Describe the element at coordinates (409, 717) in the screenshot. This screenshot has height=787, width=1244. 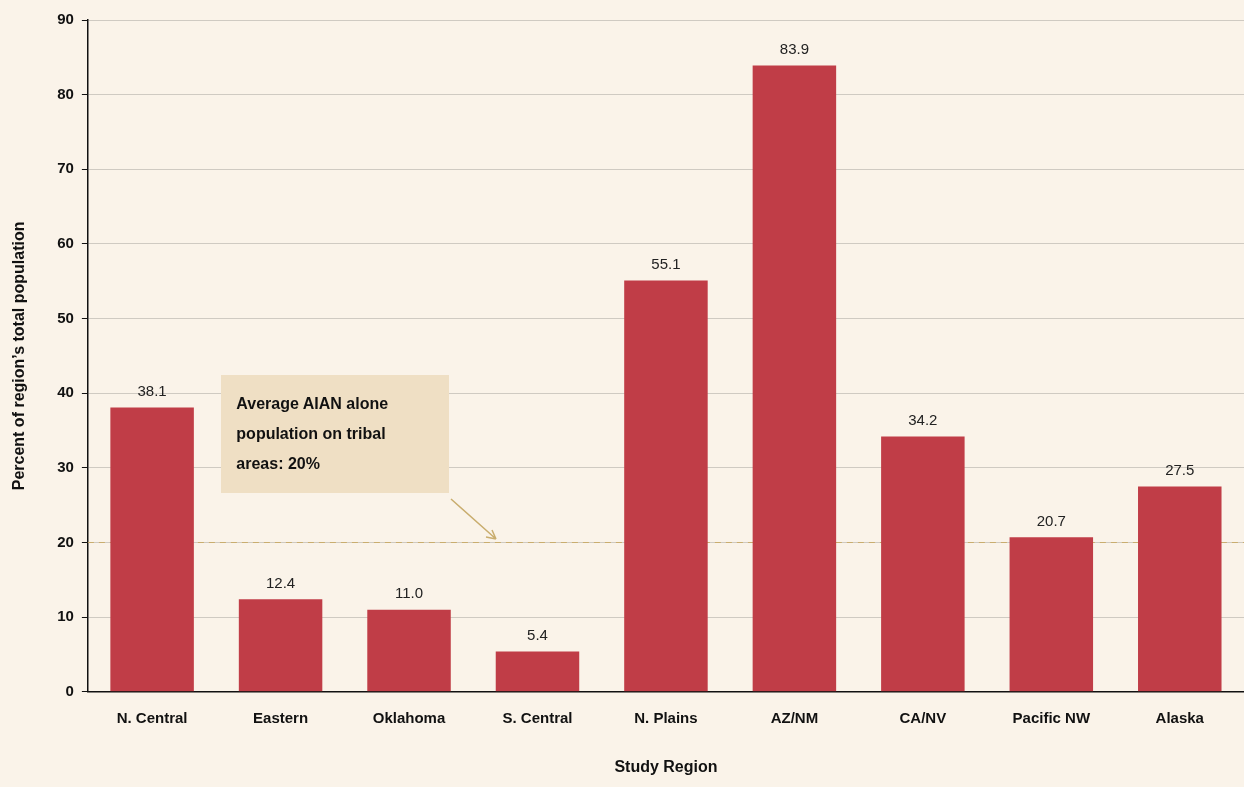
I see `x-tick-label: Oklahoma` at that location.